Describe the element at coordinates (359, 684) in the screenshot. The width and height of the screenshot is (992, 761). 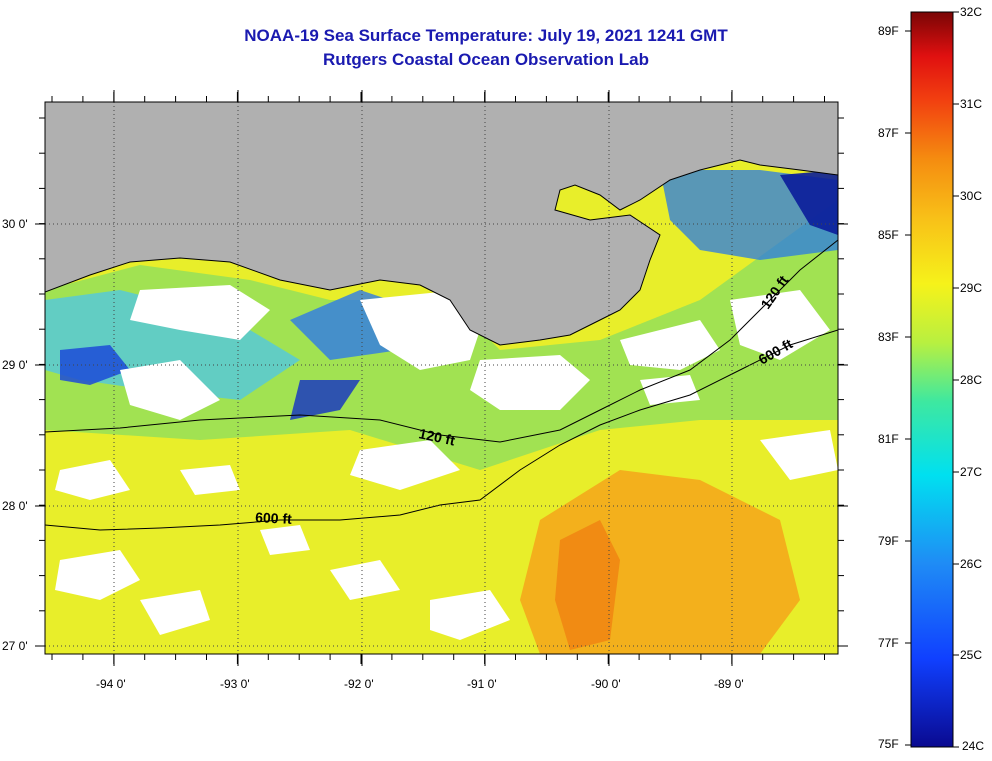
I see `x-tick-label: -92 0'` at that location.